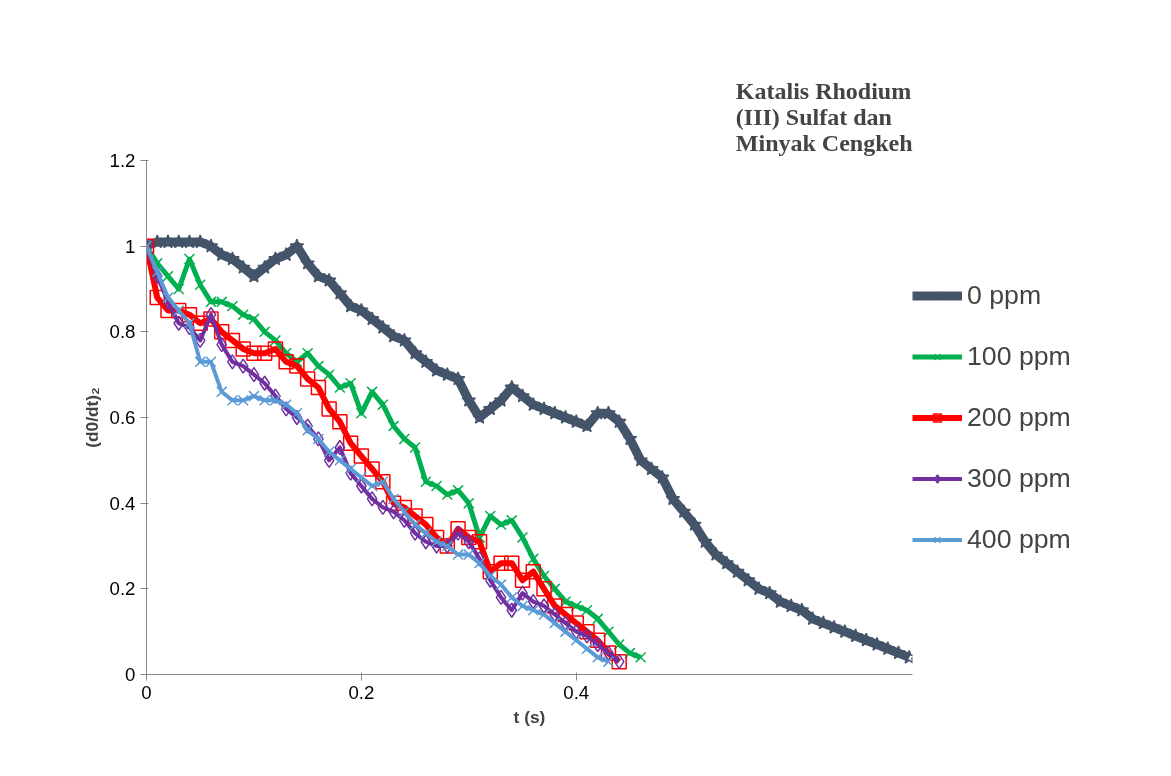  Describe the element at coordinates (122, 160) in the screenshot. I see `y-tick-label: 1.2` at that location.